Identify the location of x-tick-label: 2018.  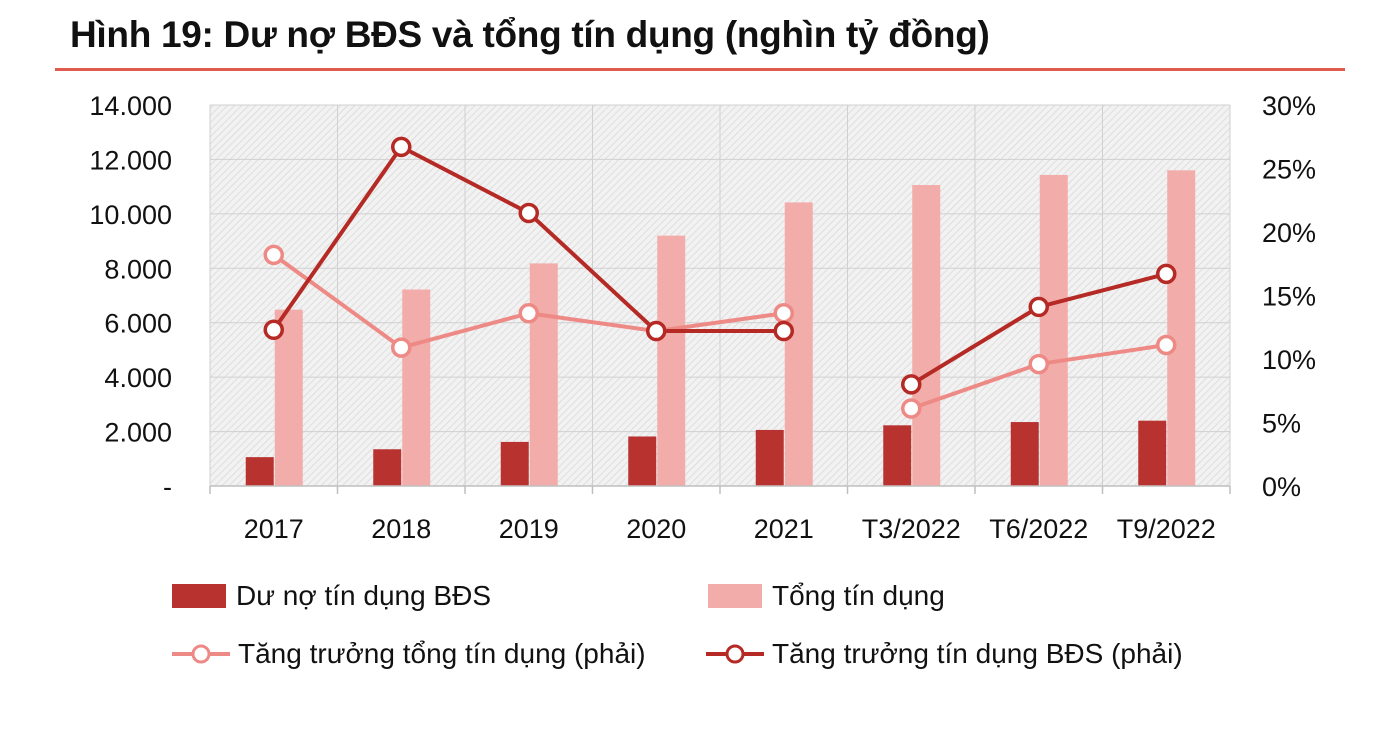
(401, 529).